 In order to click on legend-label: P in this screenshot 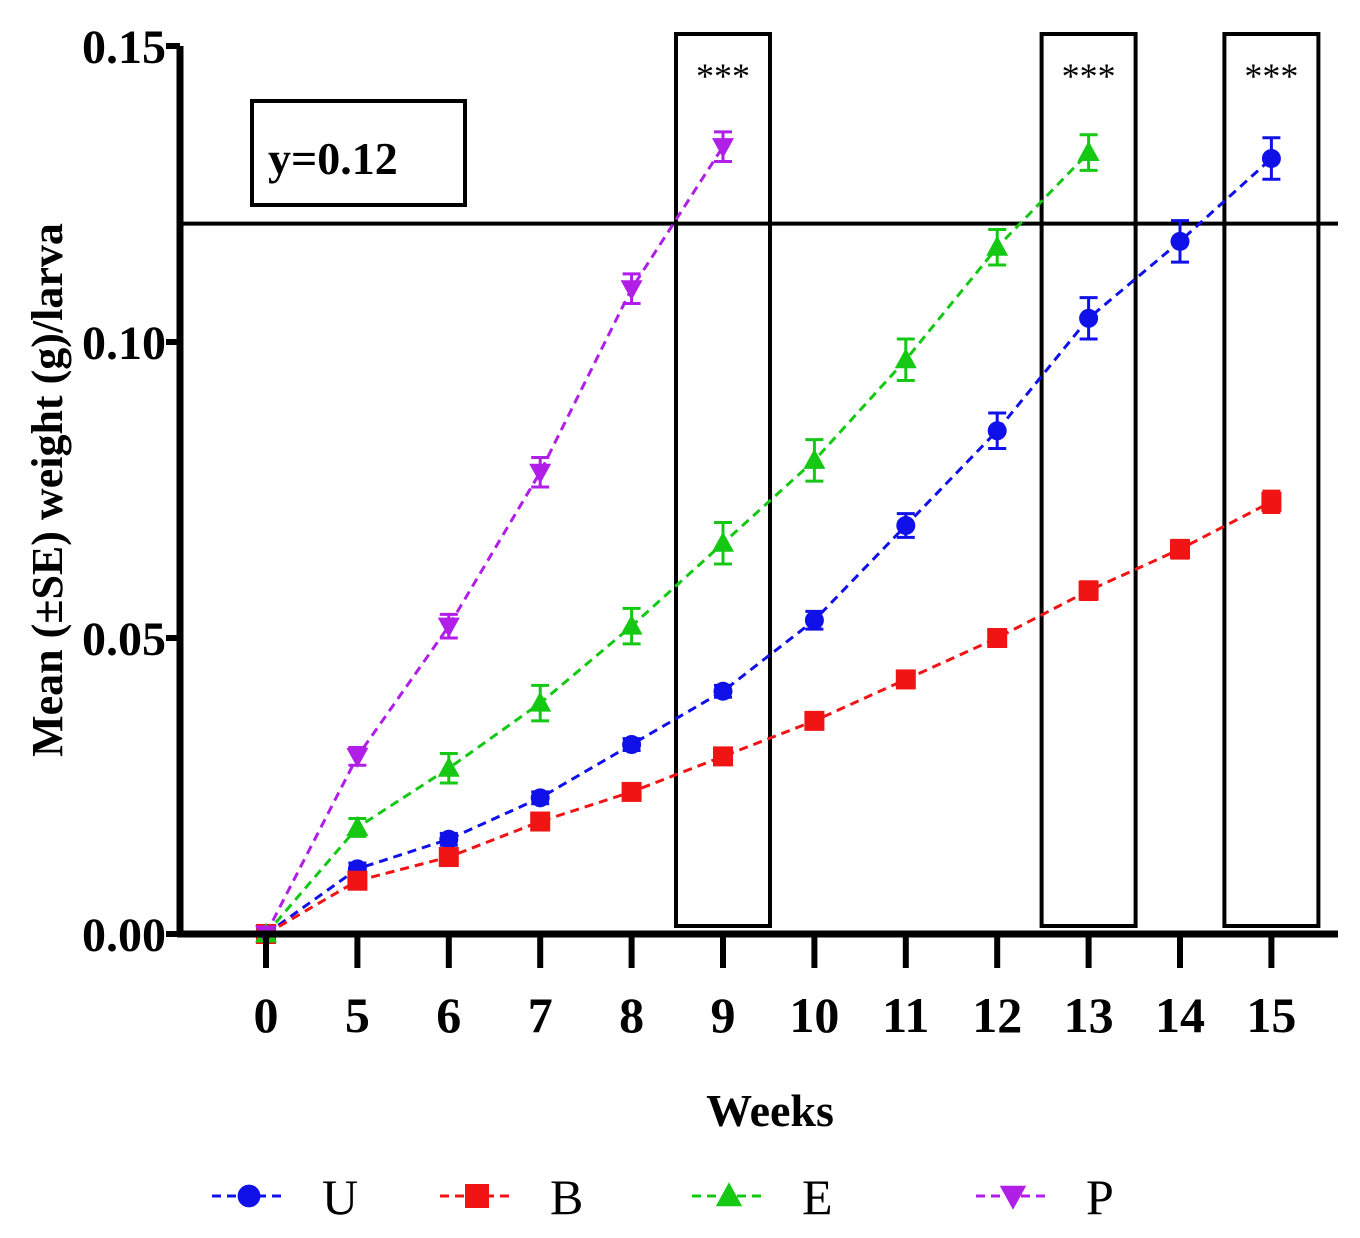, I will do `click(1100, 1197)`.